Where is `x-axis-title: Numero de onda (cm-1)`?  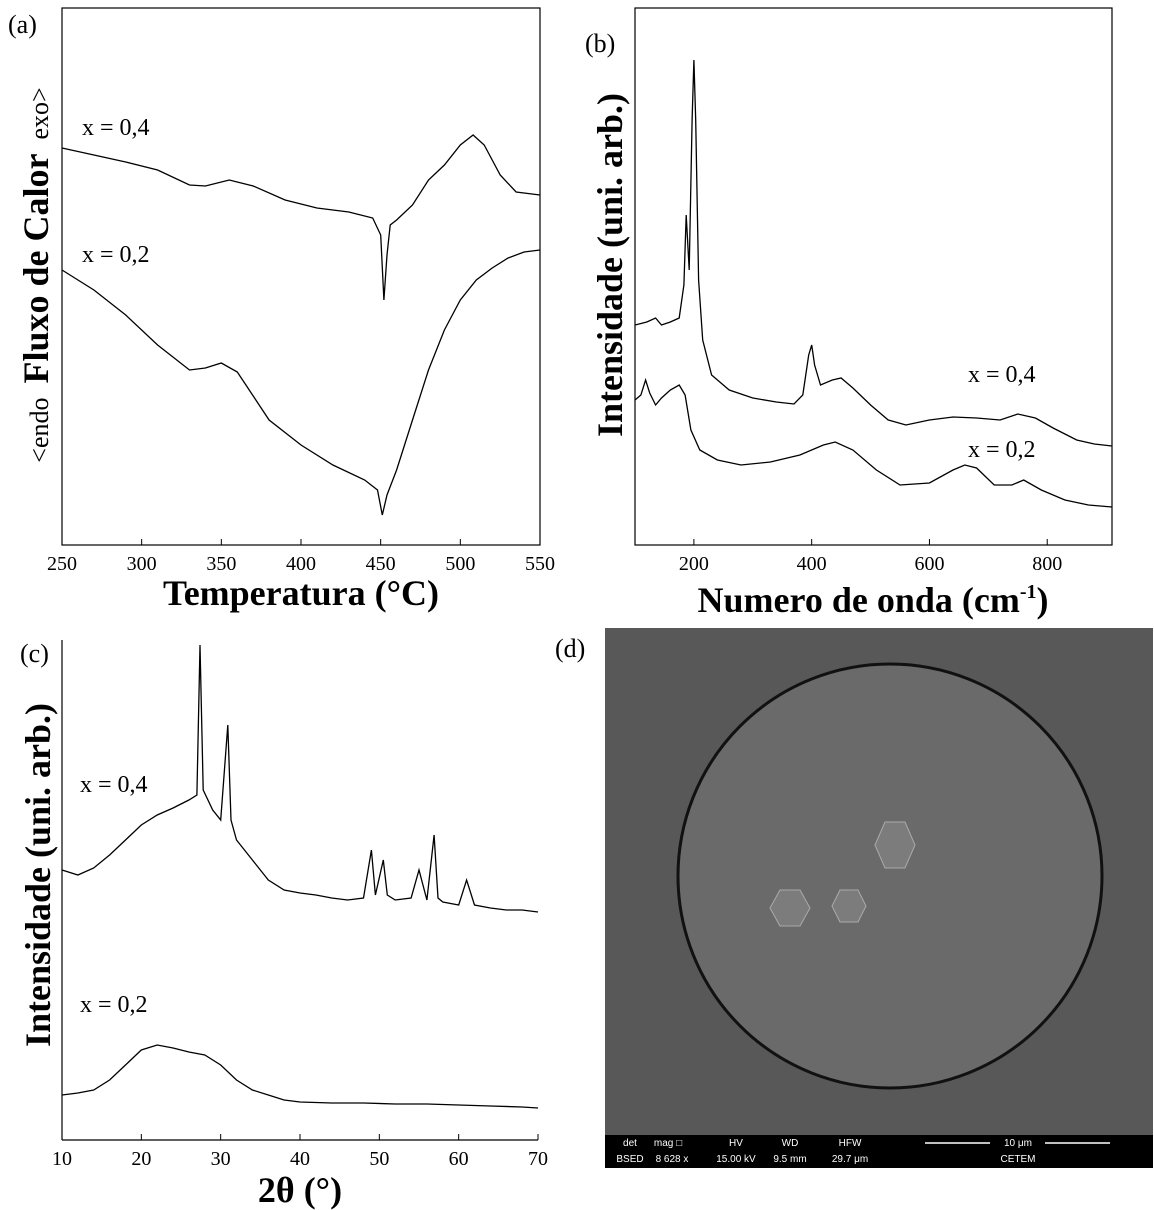 x-axis-title: Numero de onda (cm-1) is located at coordinates (873, 600).